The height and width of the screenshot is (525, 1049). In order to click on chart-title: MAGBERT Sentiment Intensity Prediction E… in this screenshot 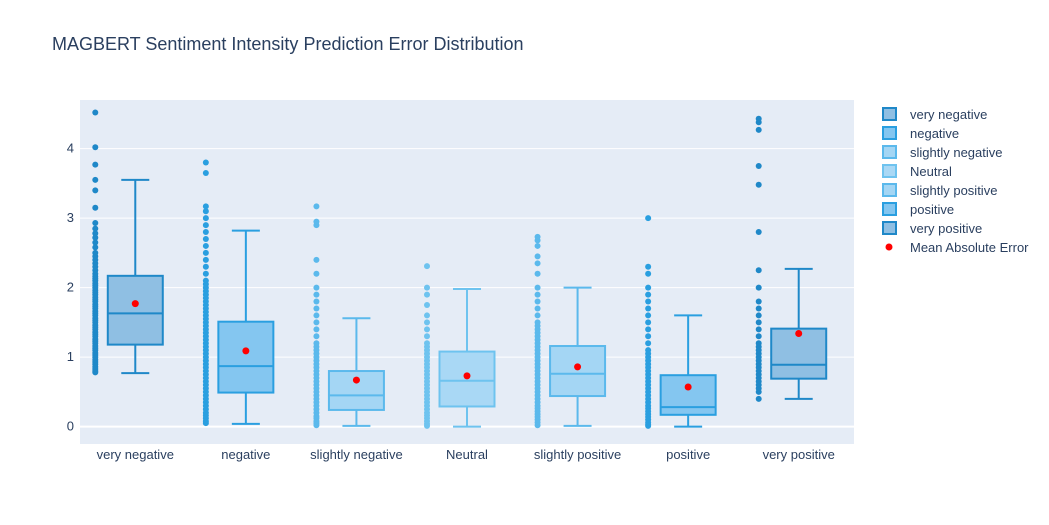, I will do `click(288, 44)`.